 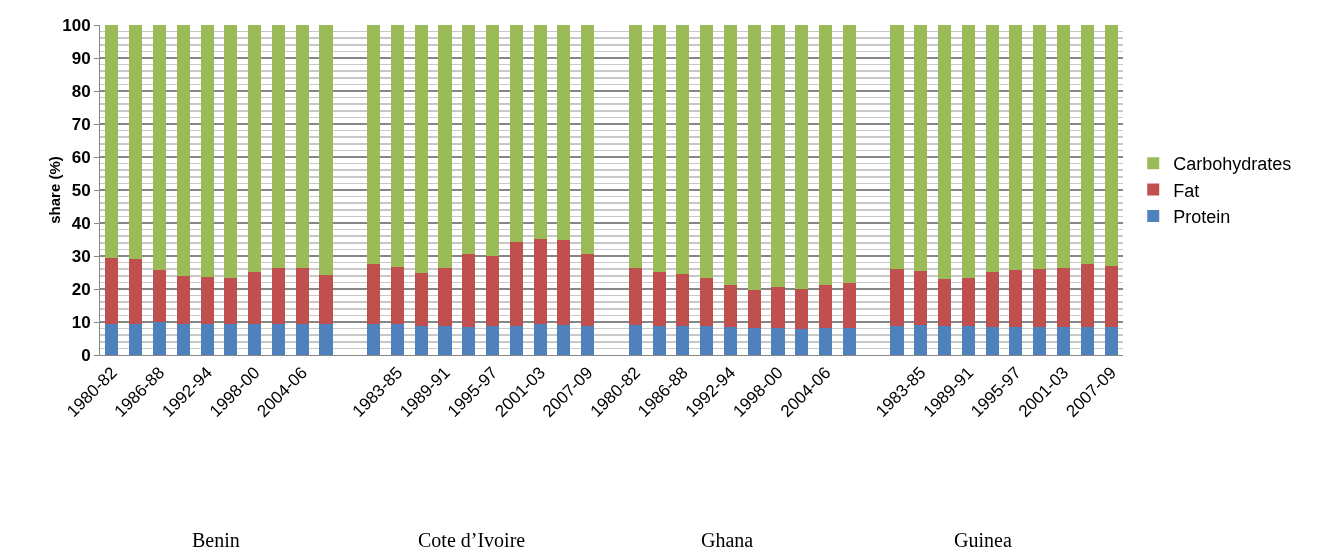 What do you see at coordinates (81, 289) in the screenshot?
I see `y-tick-label: 20` at bounding box center [81, 289].